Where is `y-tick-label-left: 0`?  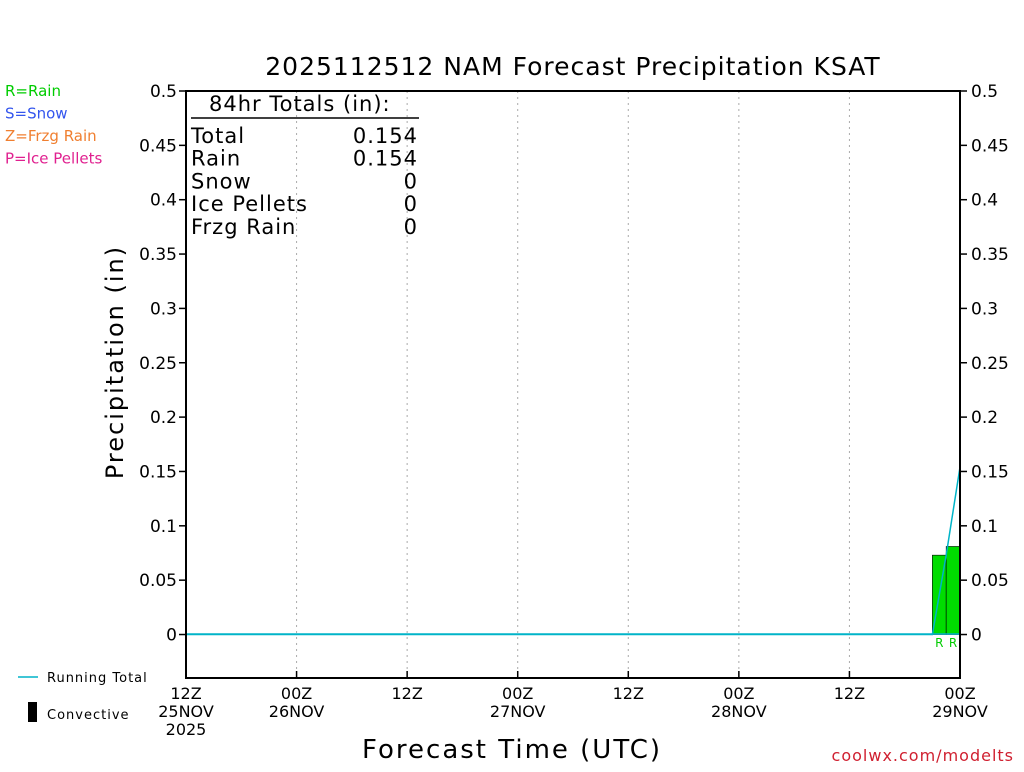 y-tick-label-left: 0 is located at coordinates (171, 636).